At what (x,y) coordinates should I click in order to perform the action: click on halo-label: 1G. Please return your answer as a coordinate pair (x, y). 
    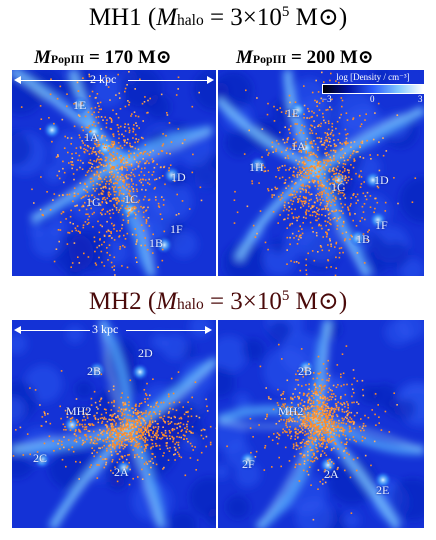
    Looking at the image, I should click on (93, 202).